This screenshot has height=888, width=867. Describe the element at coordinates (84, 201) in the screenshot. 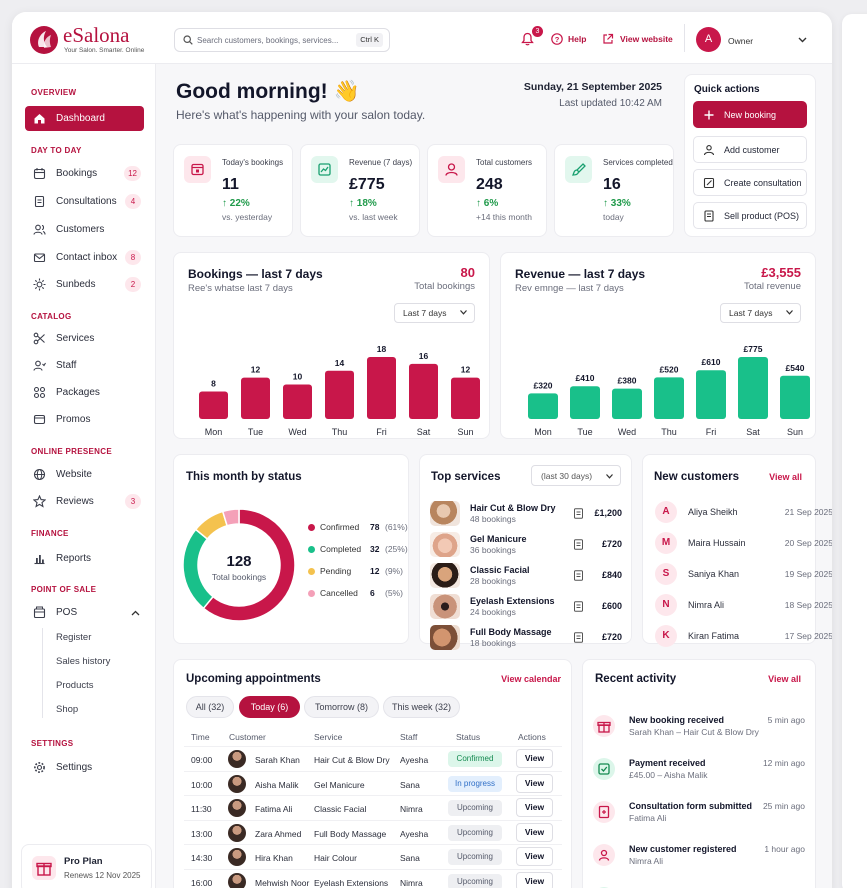

I see `sidebar-item-consultations: Consultations 4` at that location.